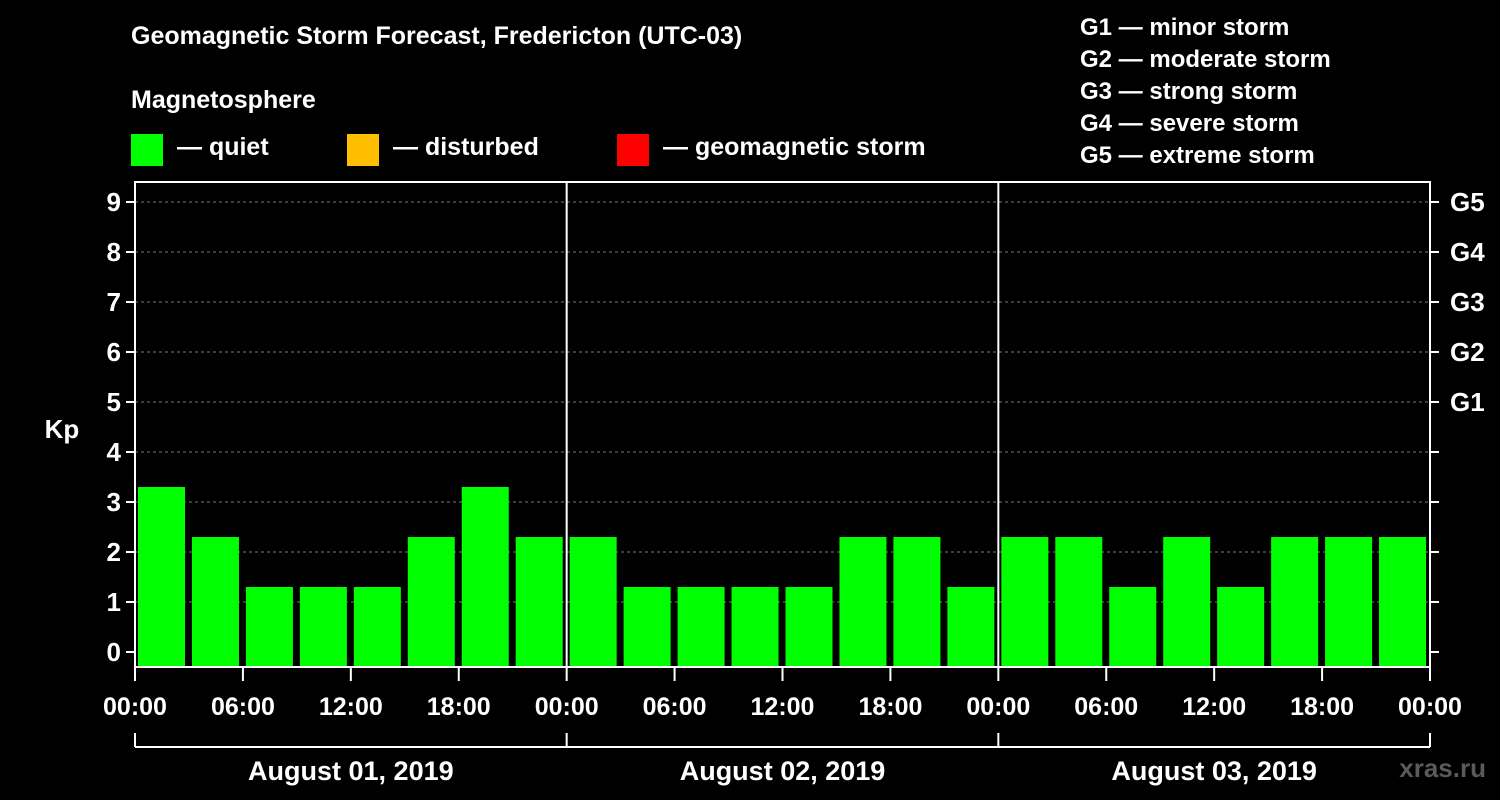 Image resolution: width=1500 pixels, height=800 pixels. What do you see at coordinates (1189, 123) in the screenshot?
I see `g-scale-g4: G4 — severe storm` at bounding box center [1189, 123].